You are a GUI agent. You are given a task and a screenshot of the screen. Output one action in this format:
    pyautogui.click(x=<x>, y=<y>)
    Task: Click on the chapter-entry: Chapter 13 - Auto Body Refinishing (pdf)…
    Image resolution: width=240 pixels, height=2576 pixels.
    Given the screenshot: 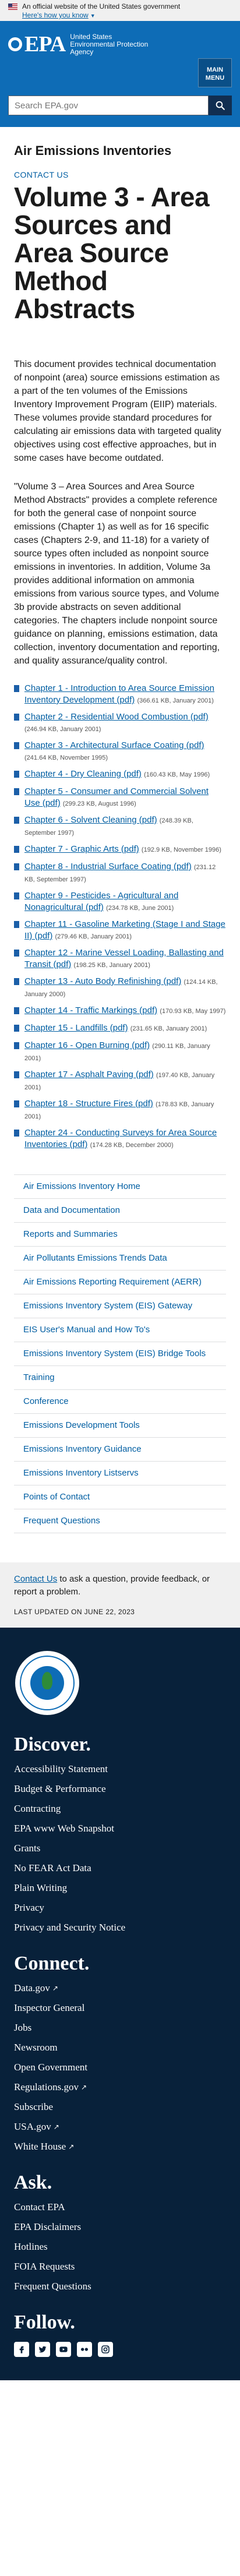 What is the action you would take?
    pyautogui.click(x=125, y=988)
    